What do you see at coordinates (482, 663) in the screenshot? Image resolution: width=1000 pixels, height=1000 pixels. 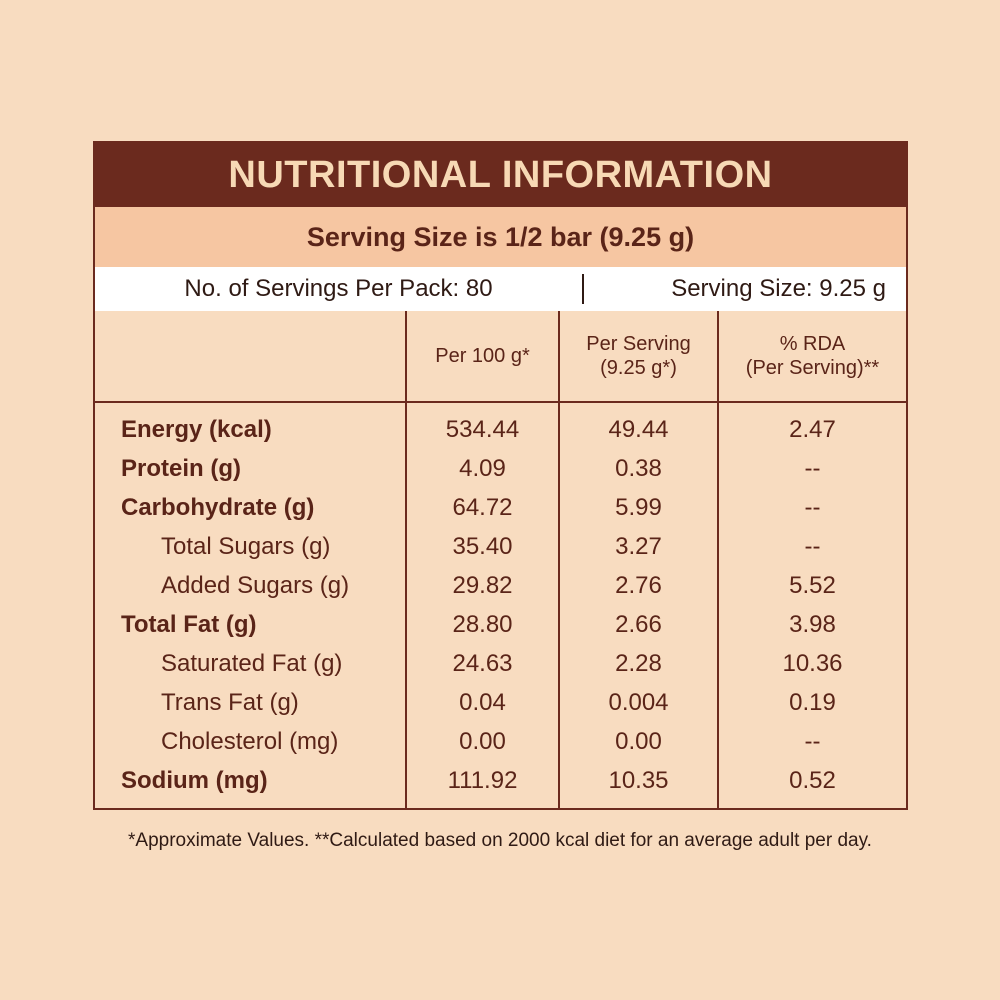 I see `cell-value: 24.63` at bounding box center [482, 663].